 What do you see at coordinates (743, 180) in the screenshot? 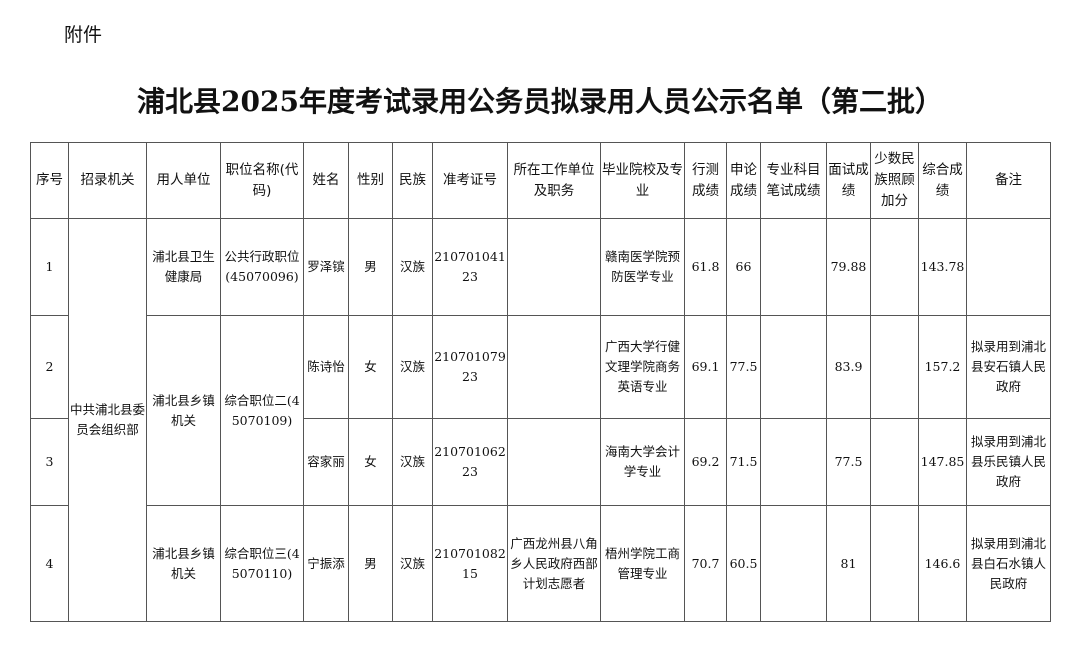
I see `header-cell: 申论成绩` at bounding box center [743, 180].